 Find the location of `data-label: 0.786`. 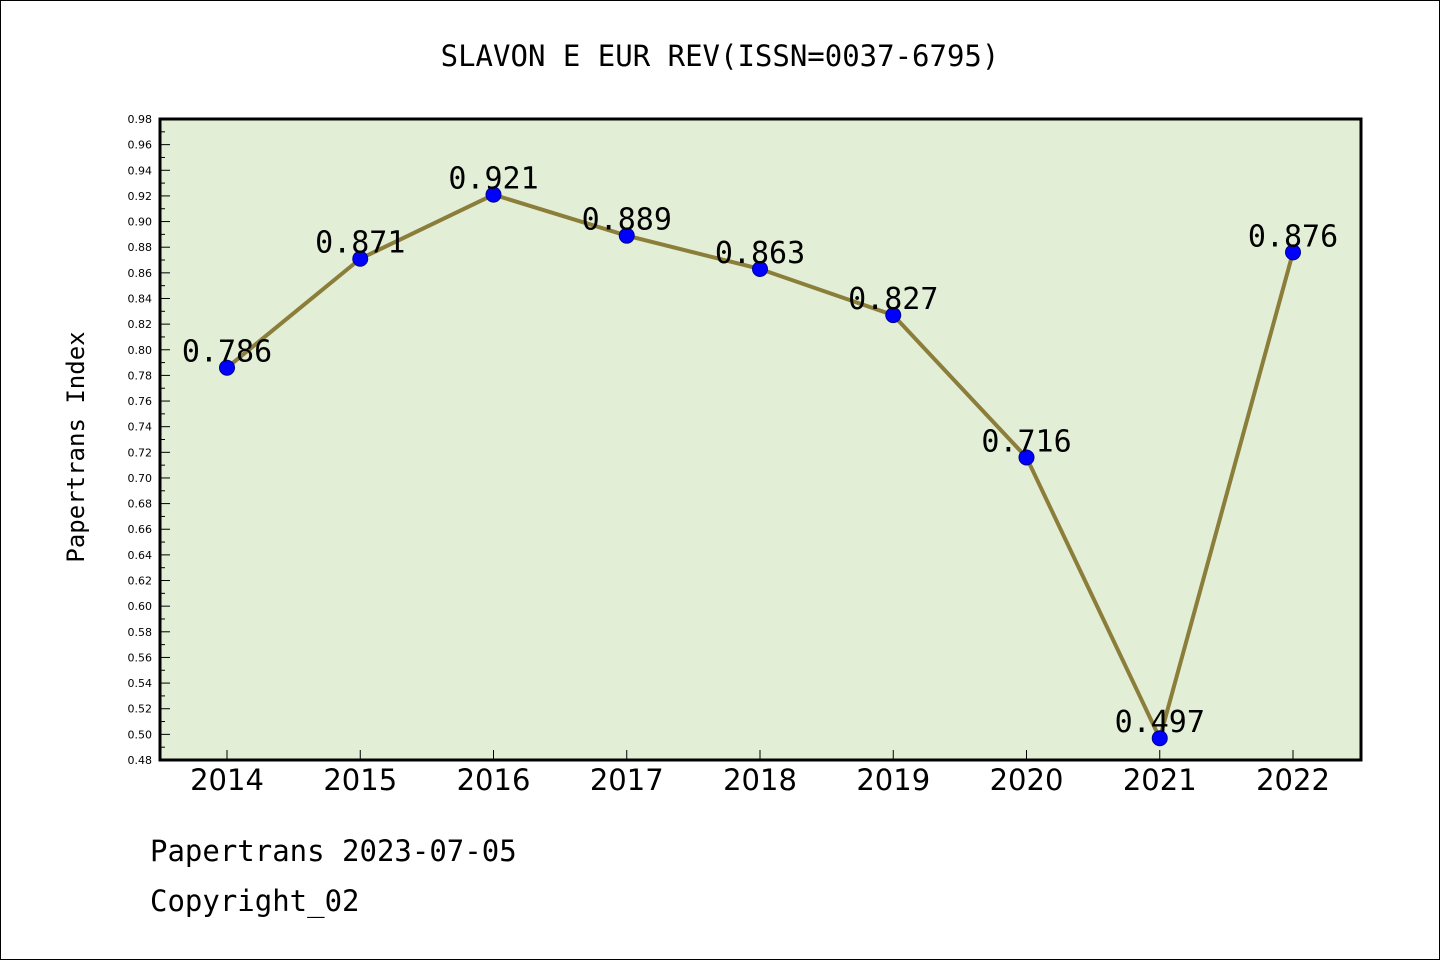

data-label: 0.786 is located at coordinates (227, 352).